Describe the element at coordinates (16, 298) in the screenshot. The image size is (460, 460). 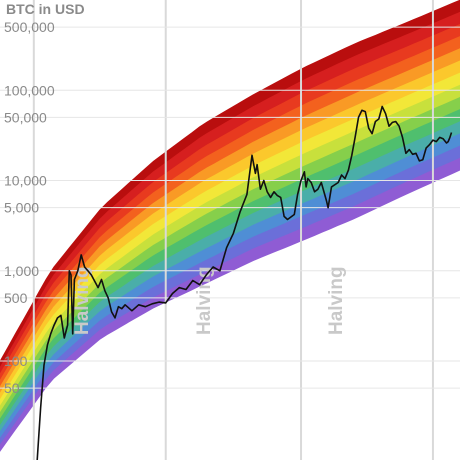
I see `y-tick-label: 500` at that location.